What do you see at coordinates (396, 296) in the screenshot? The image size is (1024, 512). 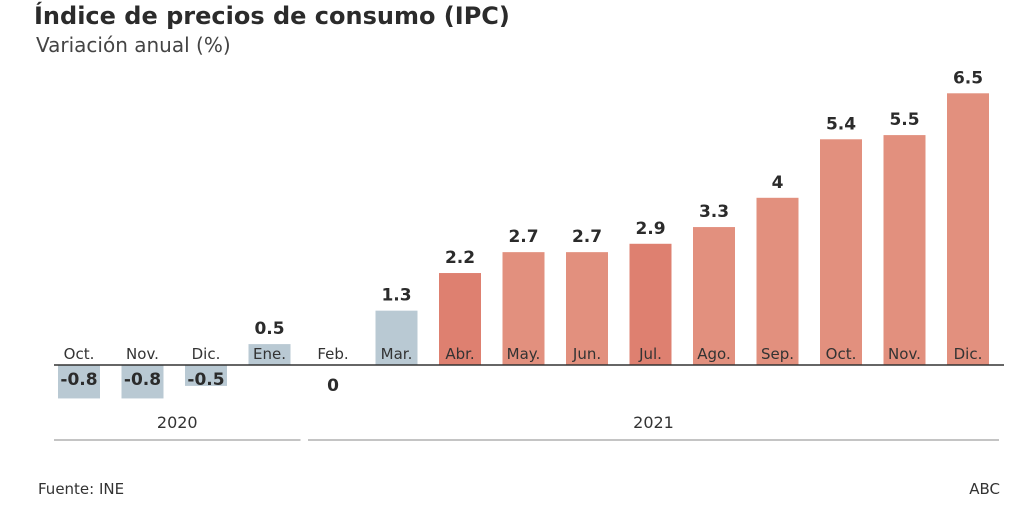 I see `value-label: 1.3` at bounding box center [396, 296].